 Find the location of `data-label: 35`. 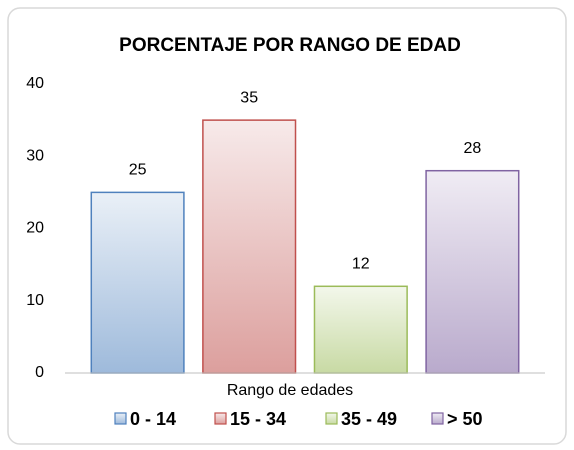

data-label: 35 is located at coordinates (249, 97).